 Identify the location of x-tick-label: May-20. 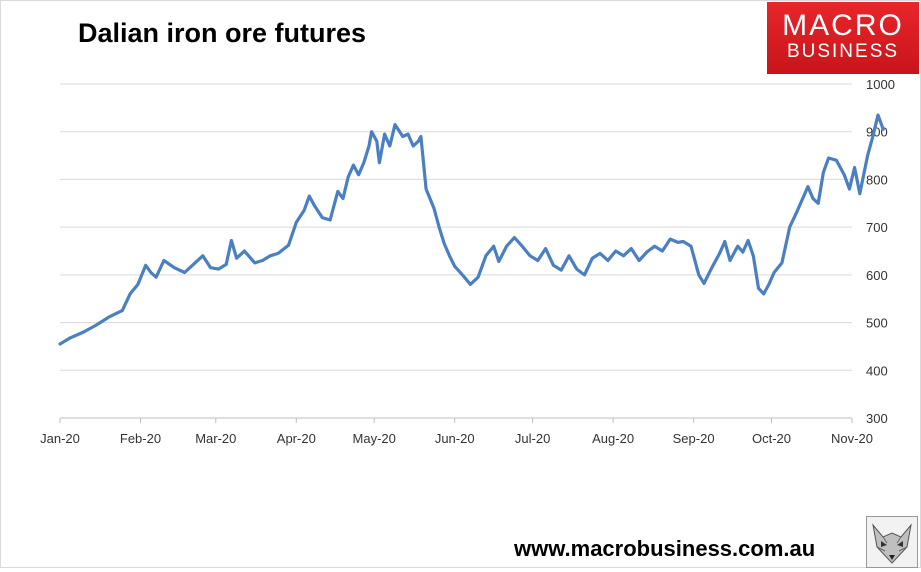
(374, 438).